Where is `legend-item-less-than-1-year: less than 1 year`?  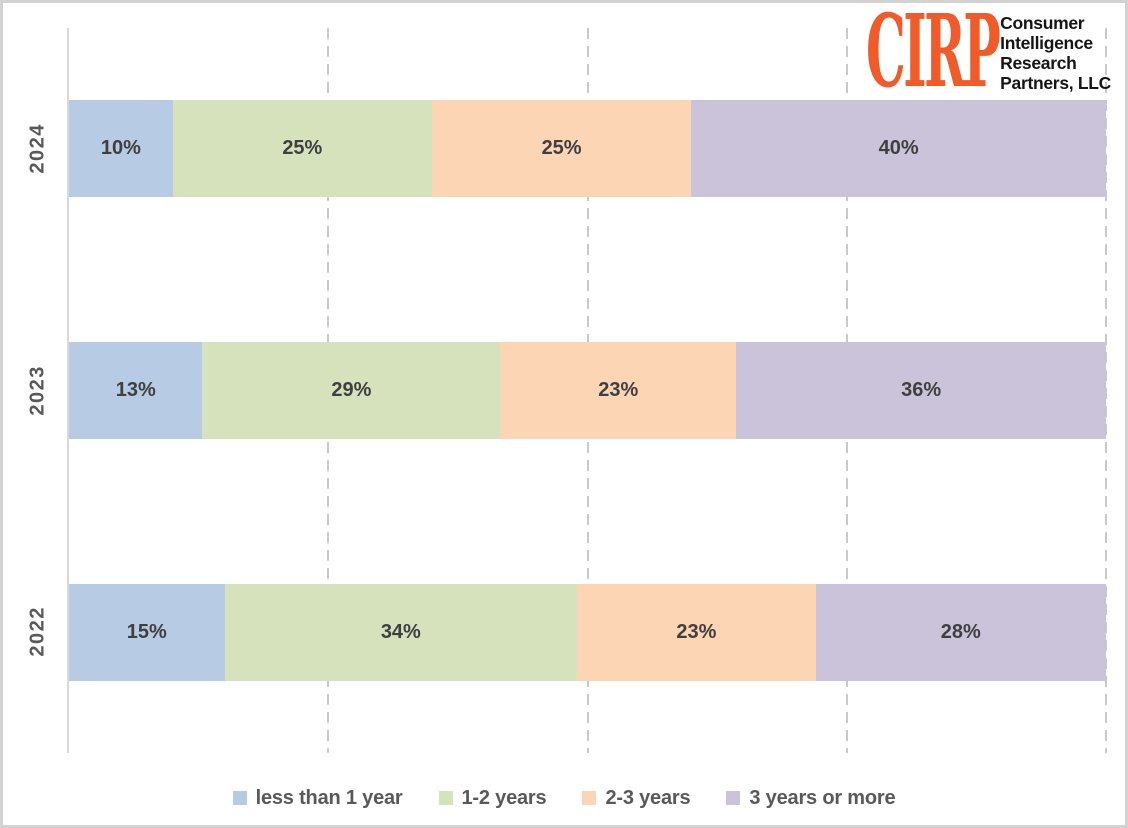 legend-item-less-than-1-year: less than 1 year is located at coordinates (317, 798).